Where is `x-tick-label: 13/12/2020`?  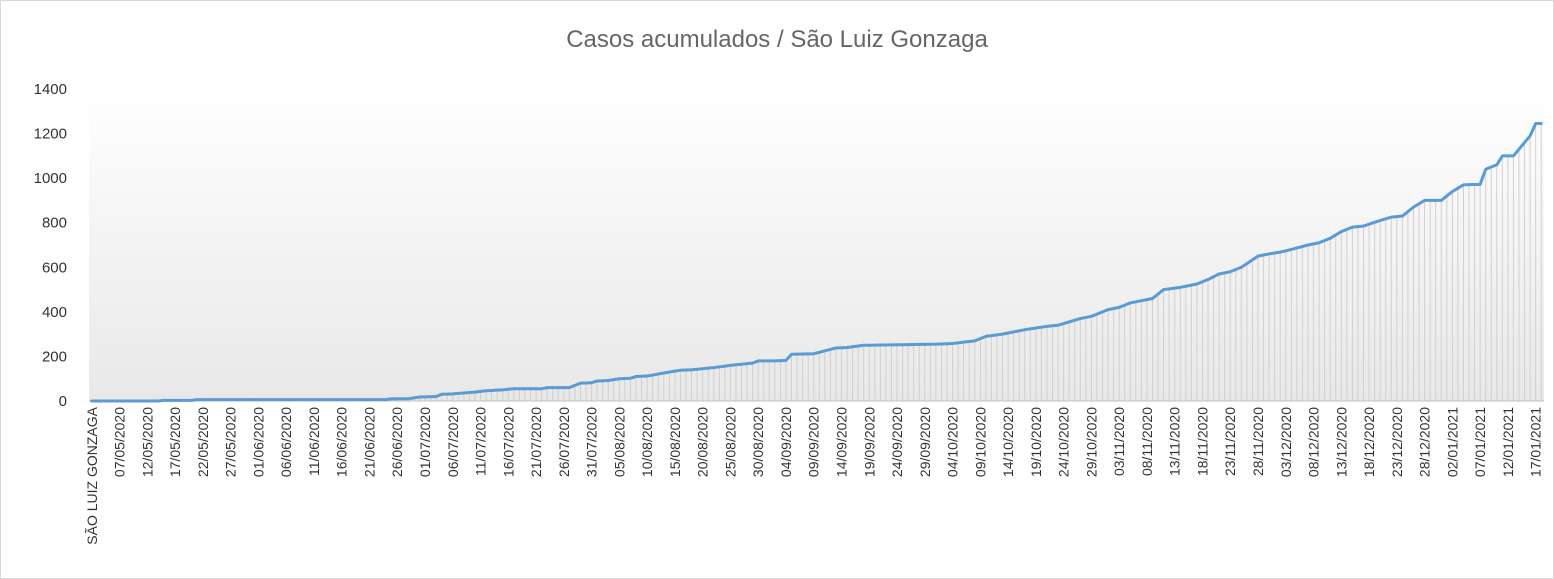 x-tick-label: 13/12/2020 is located at coordinates (1341, 442).